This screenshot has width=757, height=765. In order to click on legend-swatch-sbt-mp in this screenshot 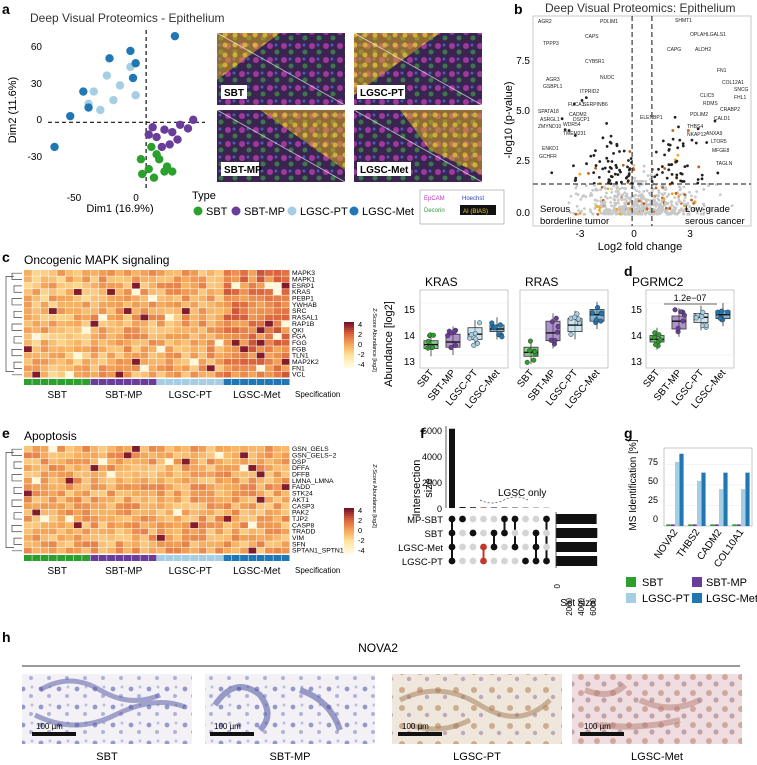, I will do `click(697, 582)`.